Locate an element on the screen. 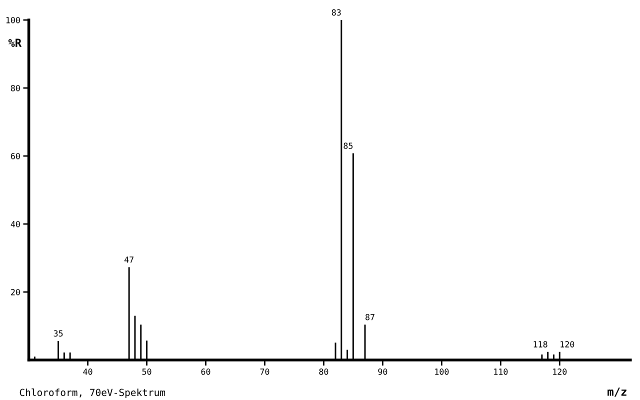 The height and width of the screenshot is (400, 640). y-tick-label: 40 is located at coordinates (15, 224).